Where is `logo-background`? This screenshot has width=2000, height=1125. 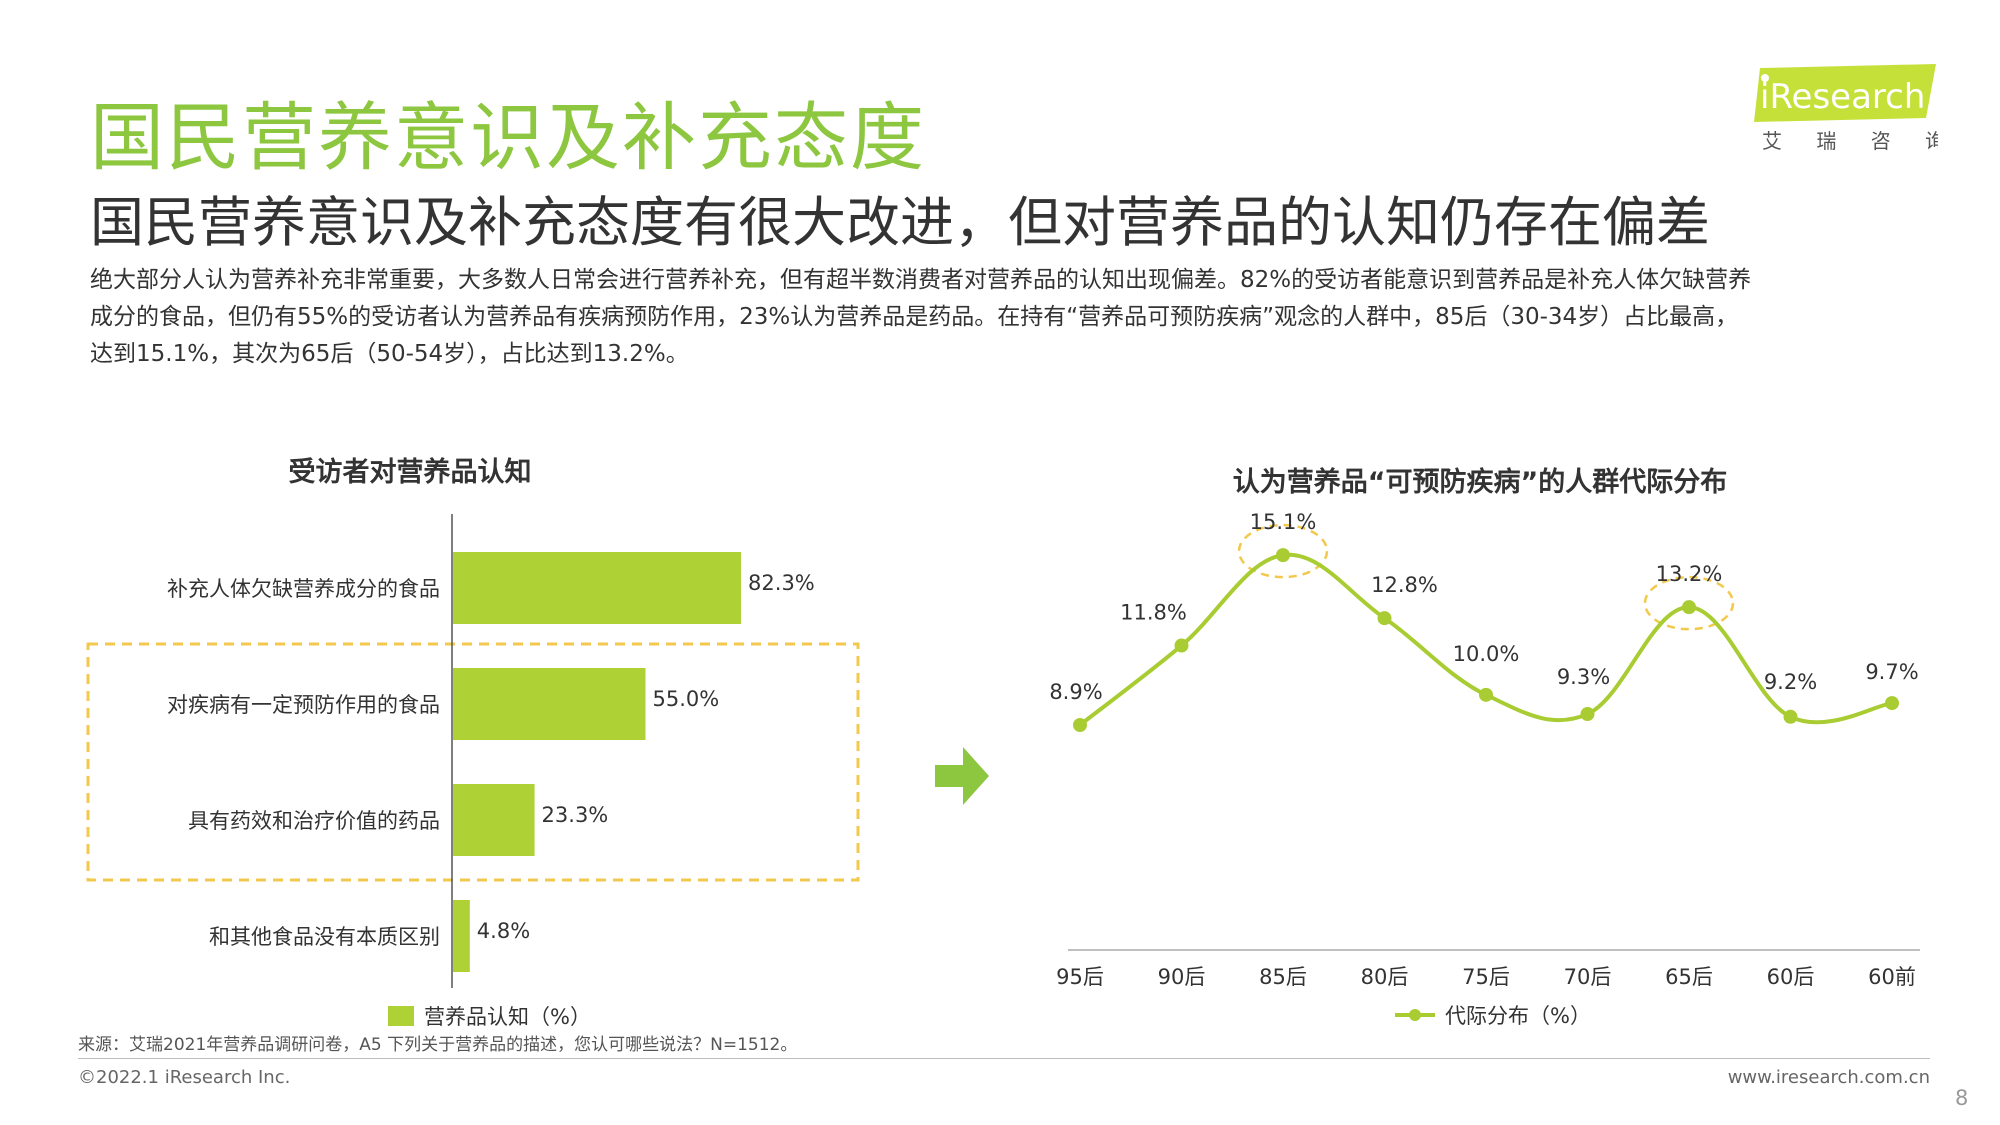
logo-background is located at coordinates (1845, 93).